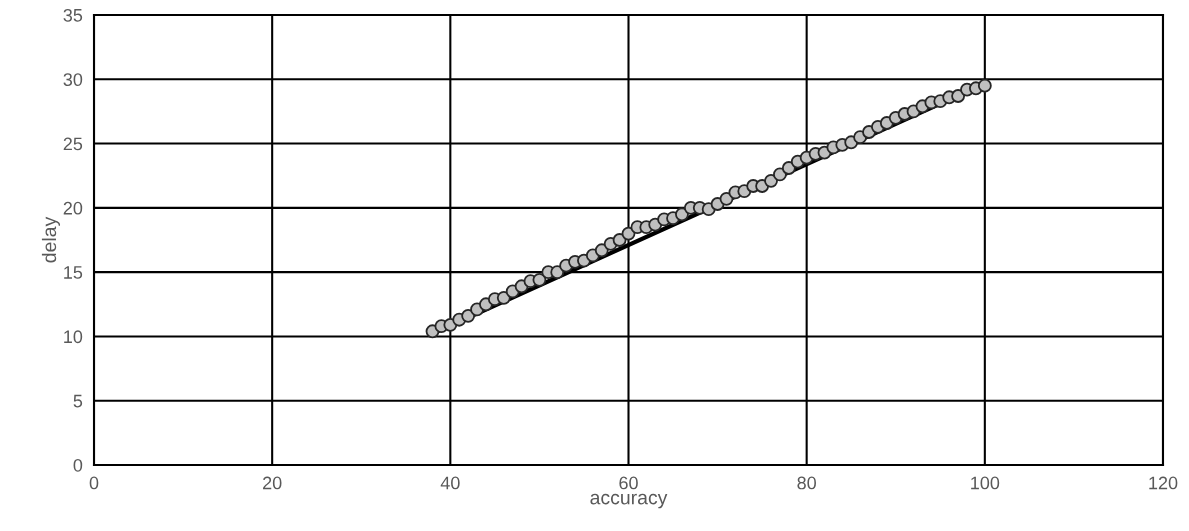 The width and height of the screenshot is (1189, 531). What do you see at coordinates (73, 208) in the screenshot?
I see `y-tick-label: 20` at bounding box center [73, 208].